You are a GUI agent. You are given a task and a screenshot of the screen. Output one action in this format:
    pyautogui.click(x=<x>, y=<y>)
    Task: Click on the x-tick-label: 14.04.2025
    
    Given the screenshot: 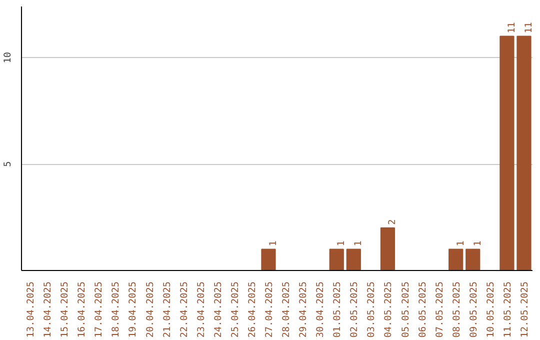 What is the action you would take?
    pyautogui.click(x=48, y=309)
    